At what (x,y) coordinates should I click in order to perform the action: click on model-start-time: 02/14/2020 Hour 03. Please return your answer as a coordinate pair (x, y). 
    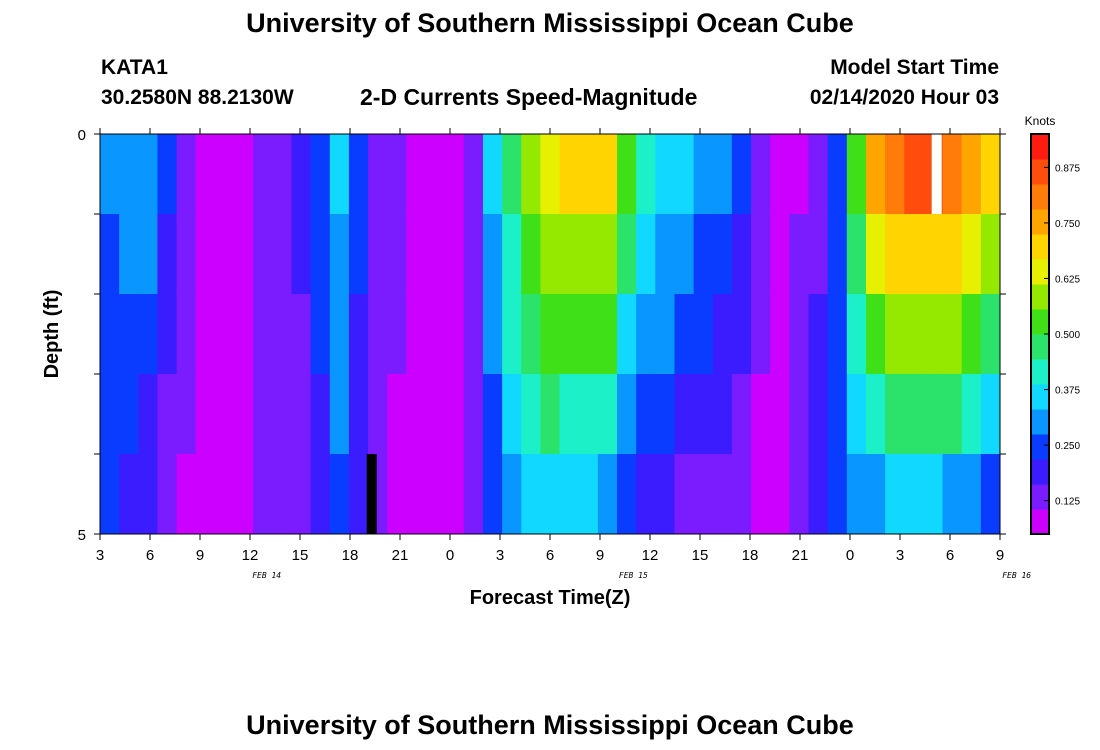
    Looking at the image, I should click on (904, 97).